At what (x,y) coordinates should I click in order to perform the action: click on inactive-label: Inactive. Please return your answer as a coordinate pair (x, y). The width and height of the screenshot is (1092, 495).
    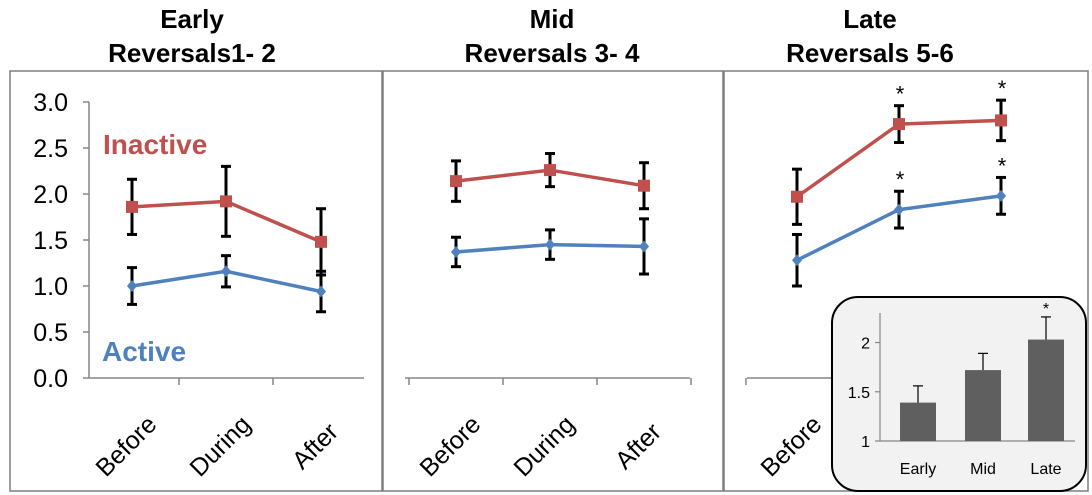
    Looking at the image, I should click on (155, 144).